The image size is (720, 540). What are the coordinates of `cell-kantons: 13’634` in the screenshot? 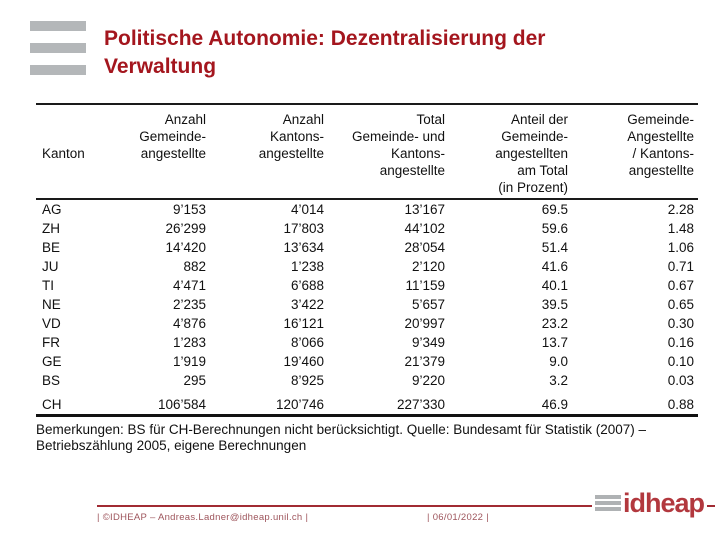 It's located at (303, 247).